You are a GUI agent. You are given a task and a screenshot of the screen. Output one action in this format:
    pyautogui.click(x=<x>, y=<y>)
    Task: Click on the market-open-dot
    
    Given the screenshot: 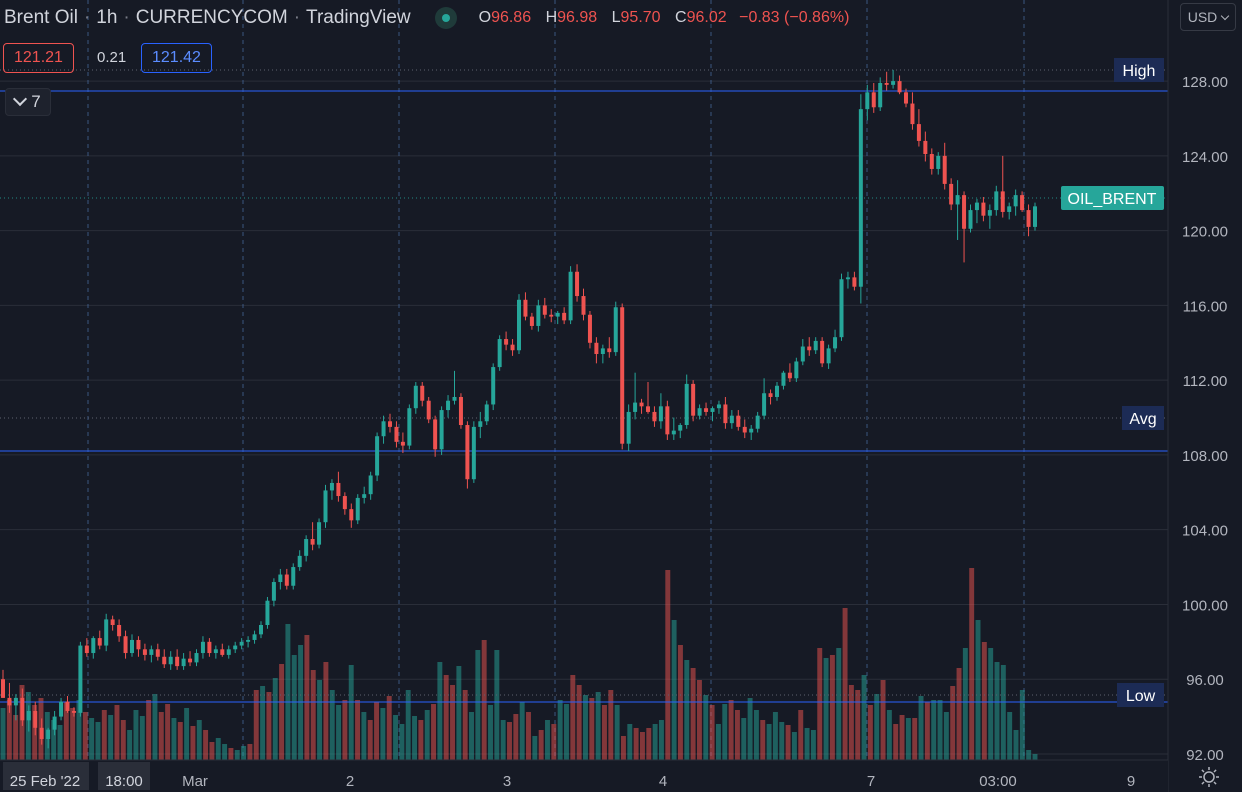 What is the action you would take?
    pyautogui.click(x=445, y=18)
    